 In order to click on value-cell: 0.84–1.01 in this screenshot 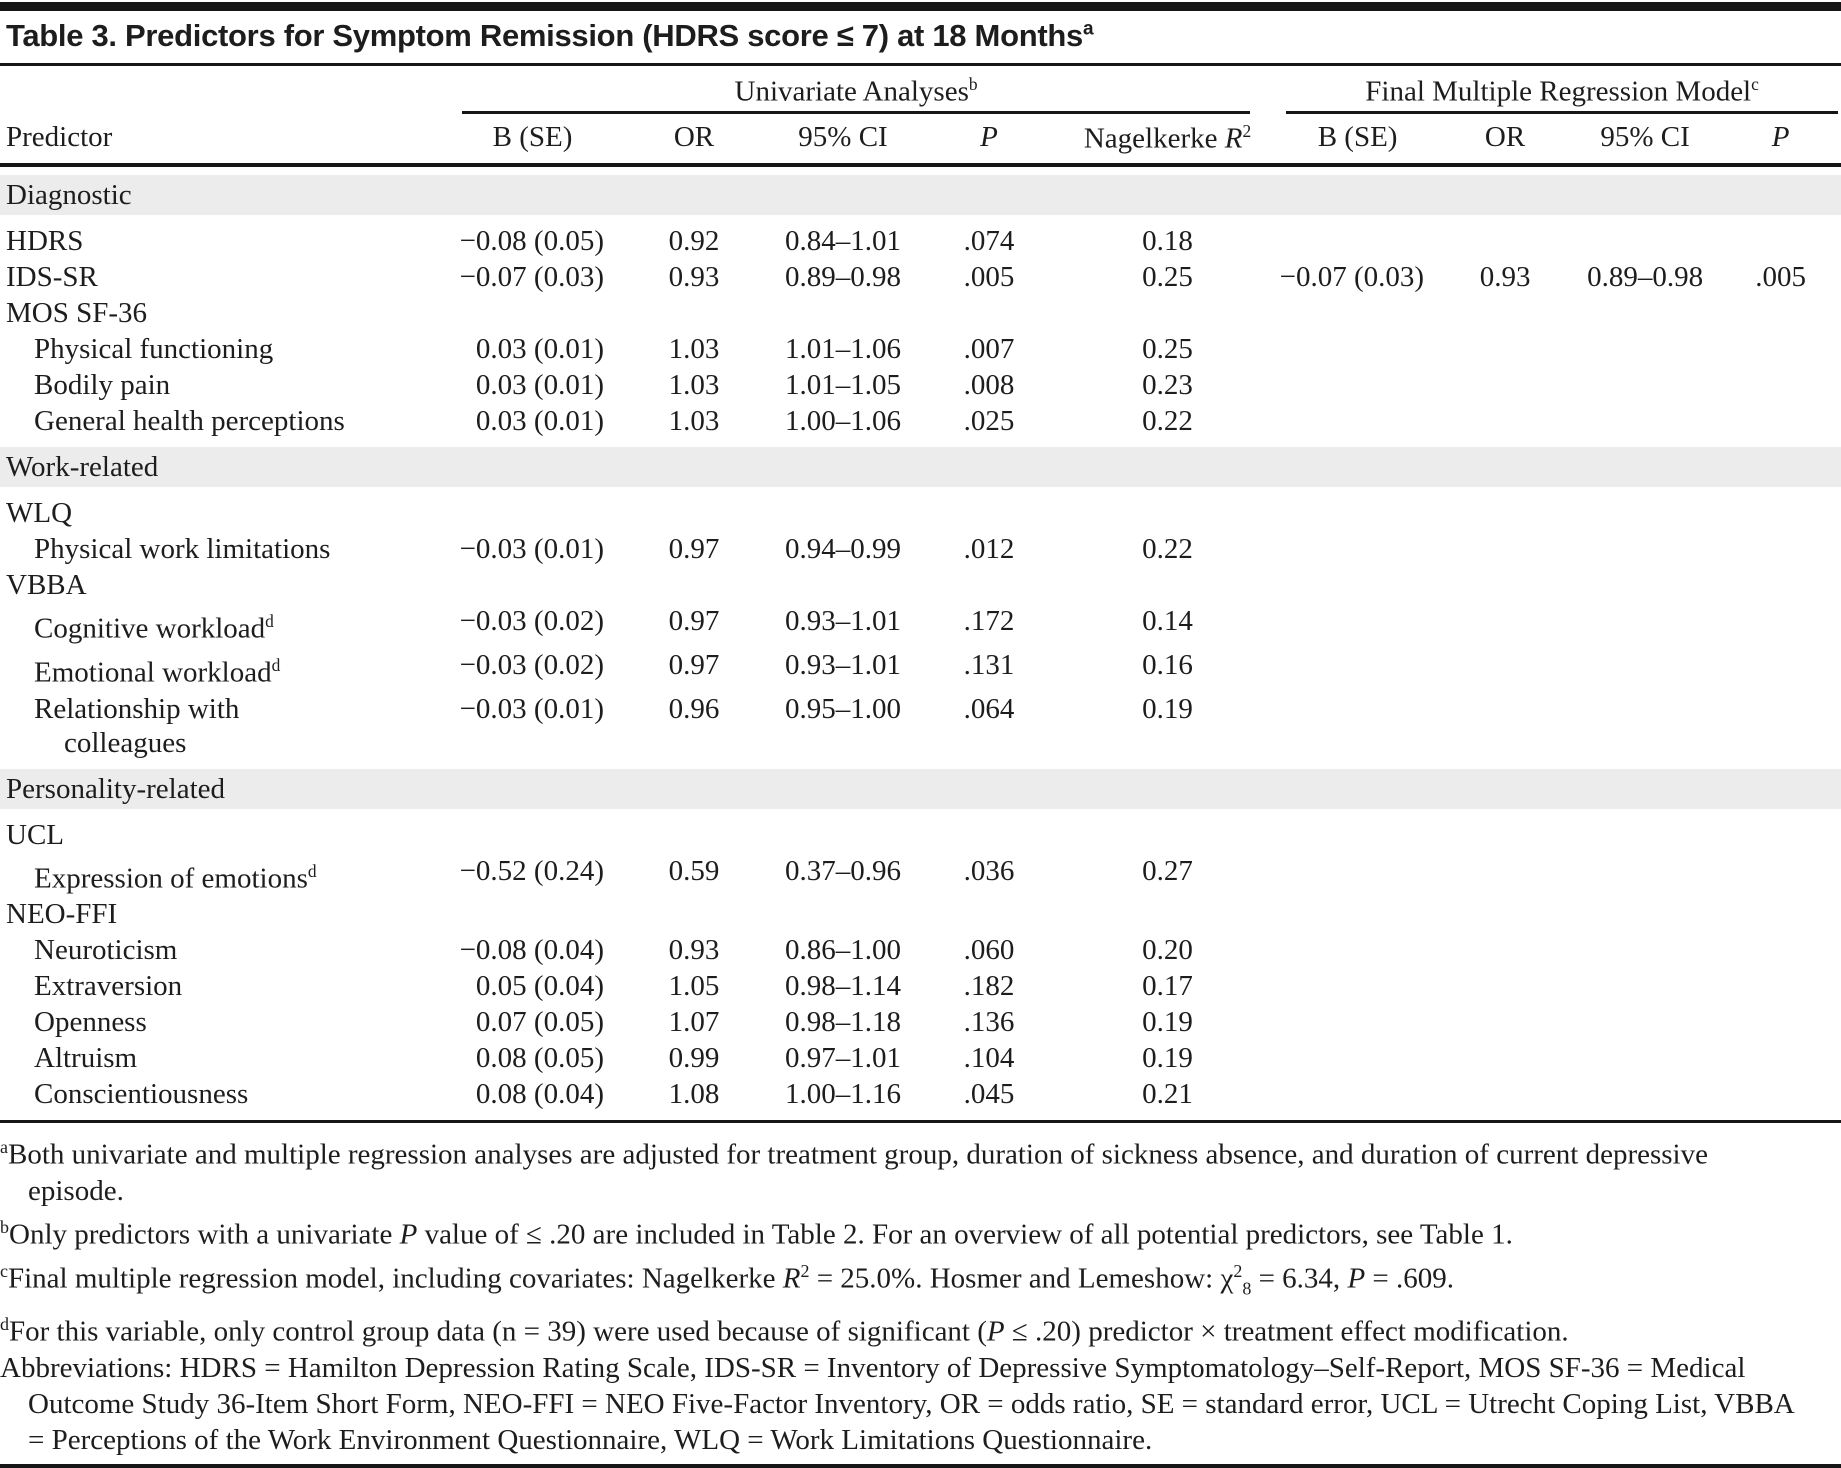, I will do `click(843, 241)`.